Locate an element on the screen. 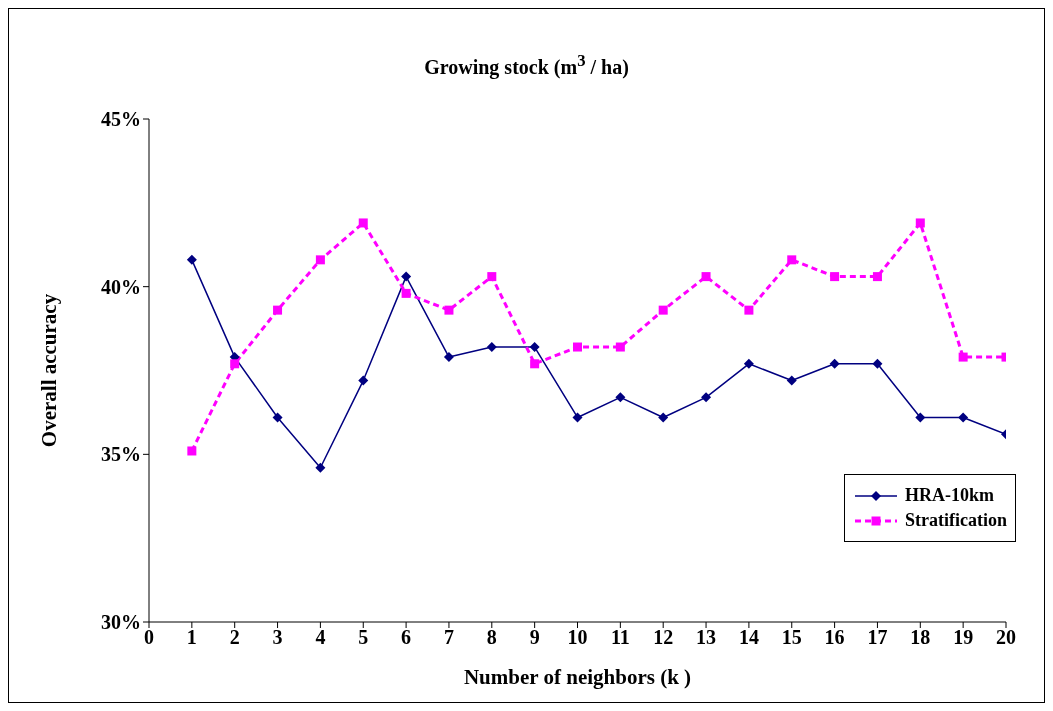 Image resolution: width=1053 pixels, height=711 pixels. x-tick-label: 19 is located at coordinates (963, 637).